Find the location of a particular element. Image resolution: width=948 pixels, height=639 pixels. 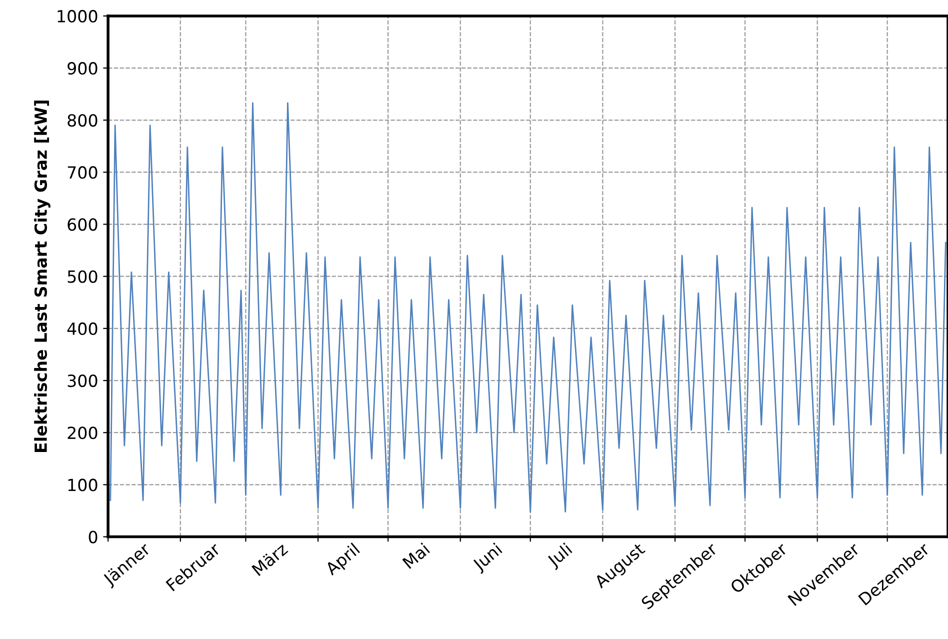

y-tick-label: 800 is located at coordinates (83, 120).